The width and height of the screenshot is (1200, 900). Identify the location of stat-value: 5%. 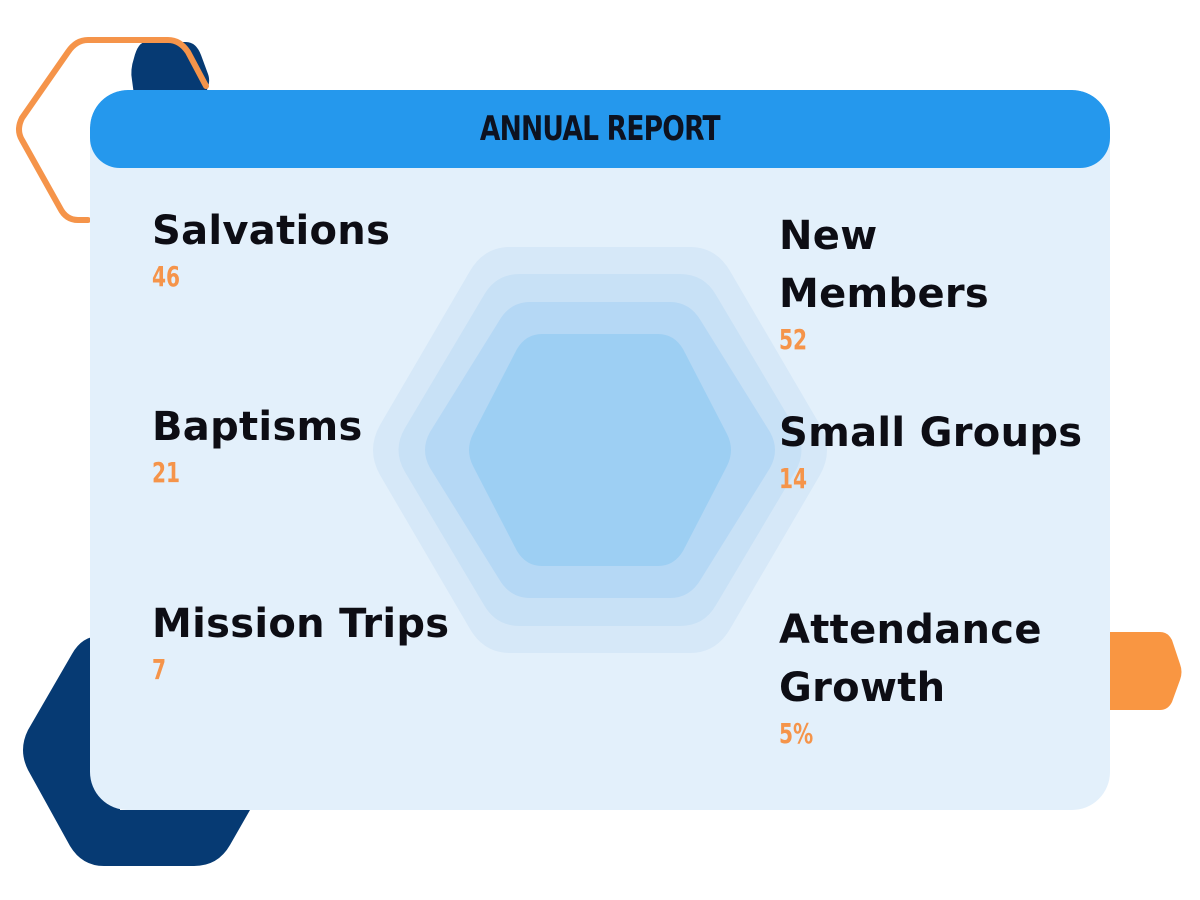
(796, 733).